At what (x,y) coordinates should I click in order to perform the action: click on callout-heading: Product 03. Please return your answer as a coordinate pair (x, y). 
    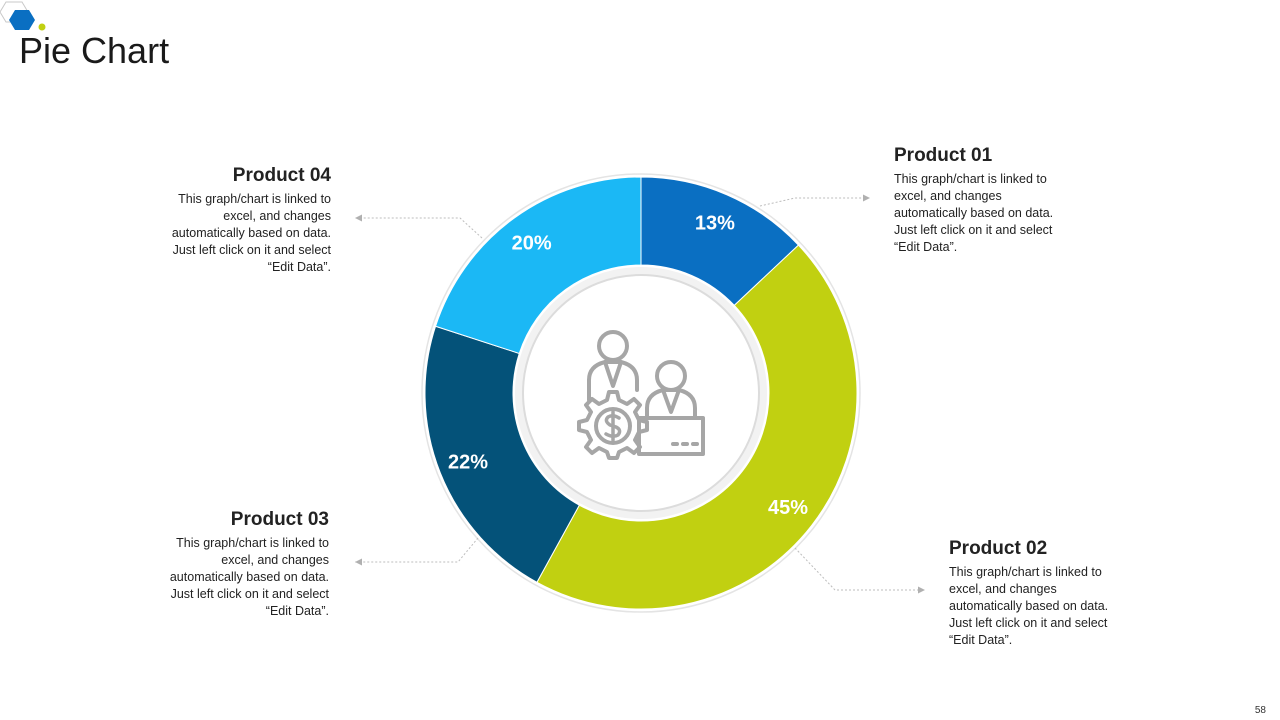
    Looking at the image, I should click on (279, 519).